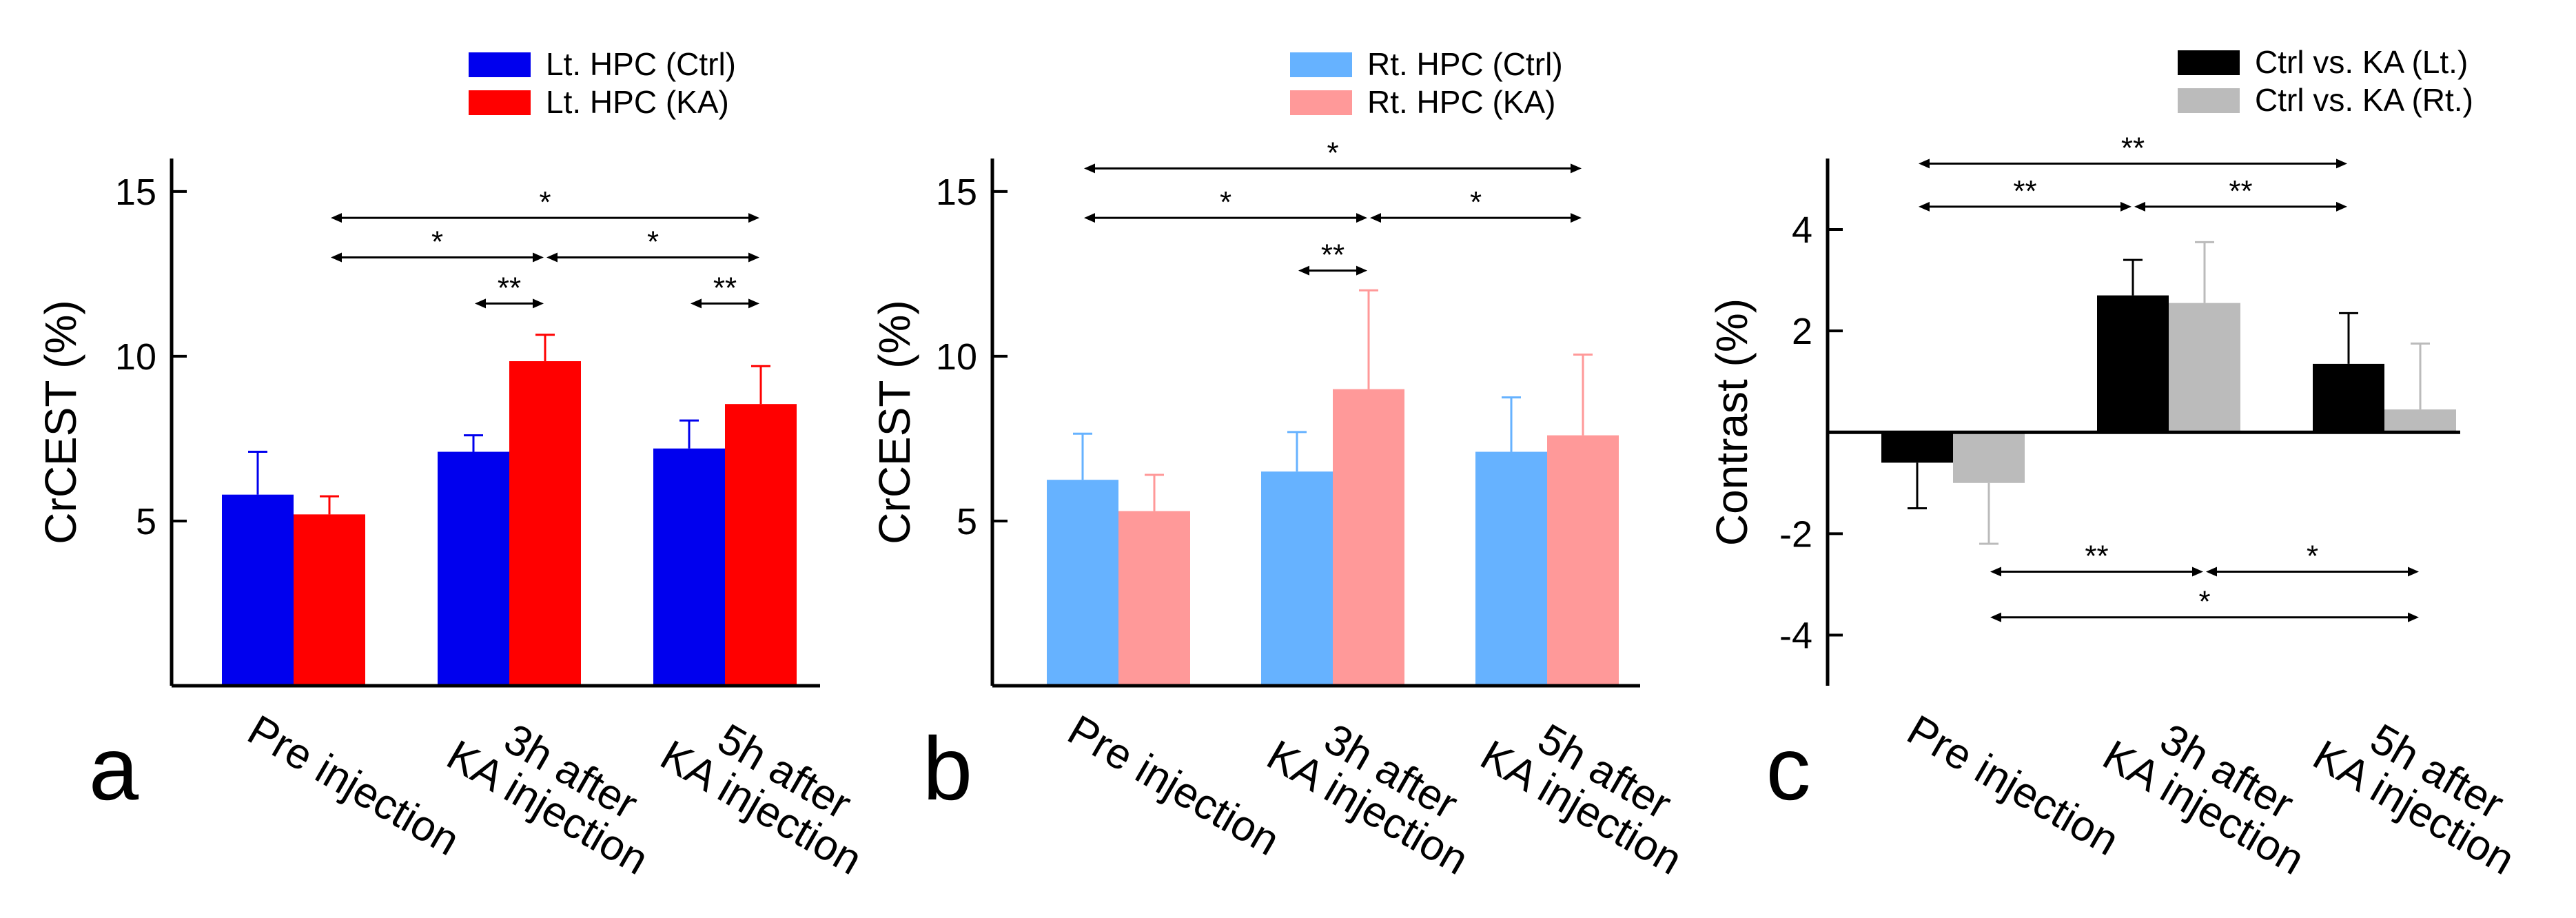 This screenshot has height=918, width=2576. I want to click on panel-label-c: c, so click(1788, 768).